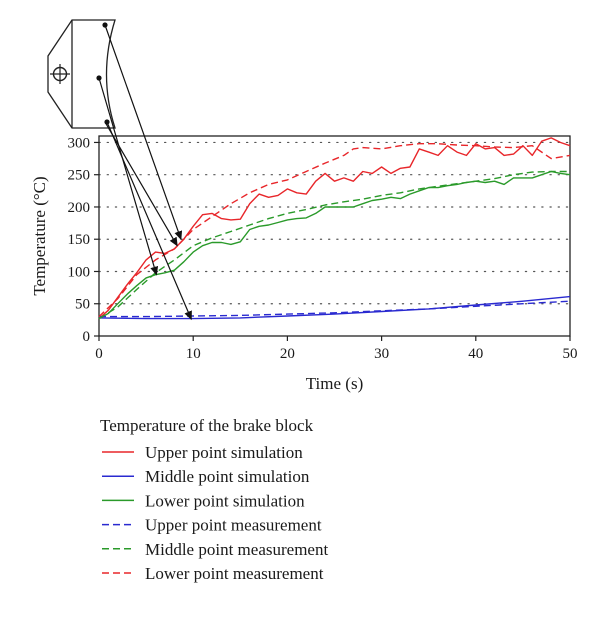 The image size is (600, 620). Describe the element at coordinates (225, 500) in the screenshot. I see `legend-label-lower-point-simulation: Lower point simulation` at that location.